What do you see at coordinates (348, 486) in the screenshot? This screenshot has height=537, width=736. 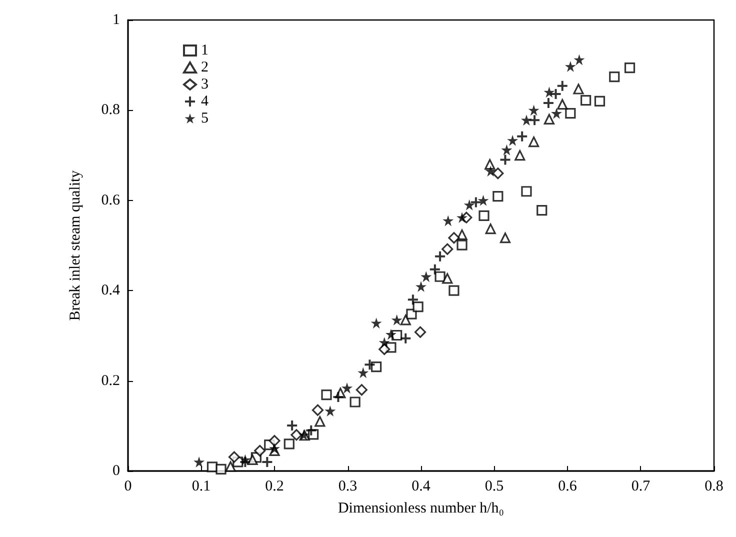 I see `x-tick-label: 0.3` at bounding box center [348, 486].